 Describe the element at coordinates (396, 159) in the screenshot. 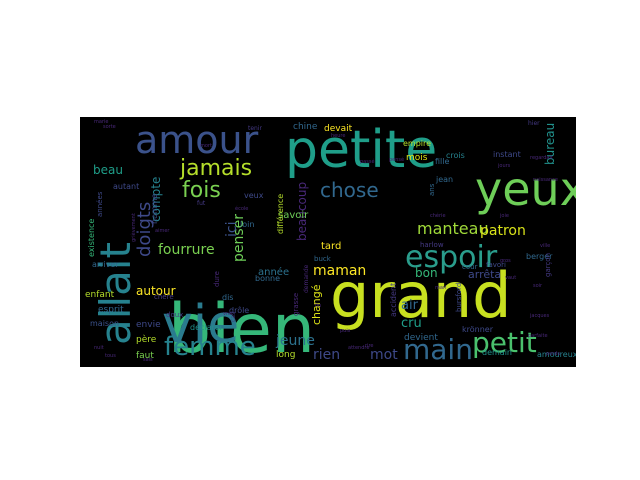

I see `word-106: pensé` at that location.